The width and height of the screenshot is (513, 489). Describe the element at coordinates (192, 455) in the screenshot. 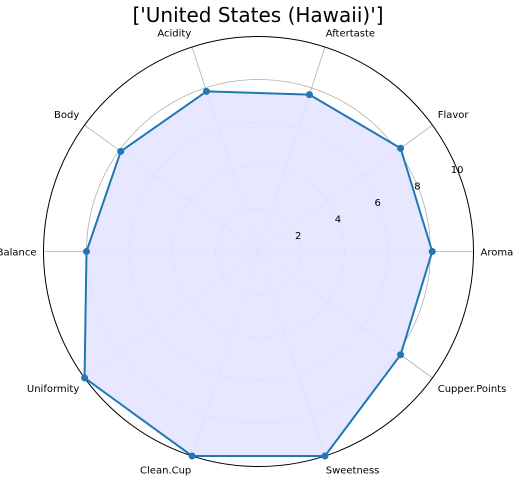

I see `data-point-clean-cup` at that location.